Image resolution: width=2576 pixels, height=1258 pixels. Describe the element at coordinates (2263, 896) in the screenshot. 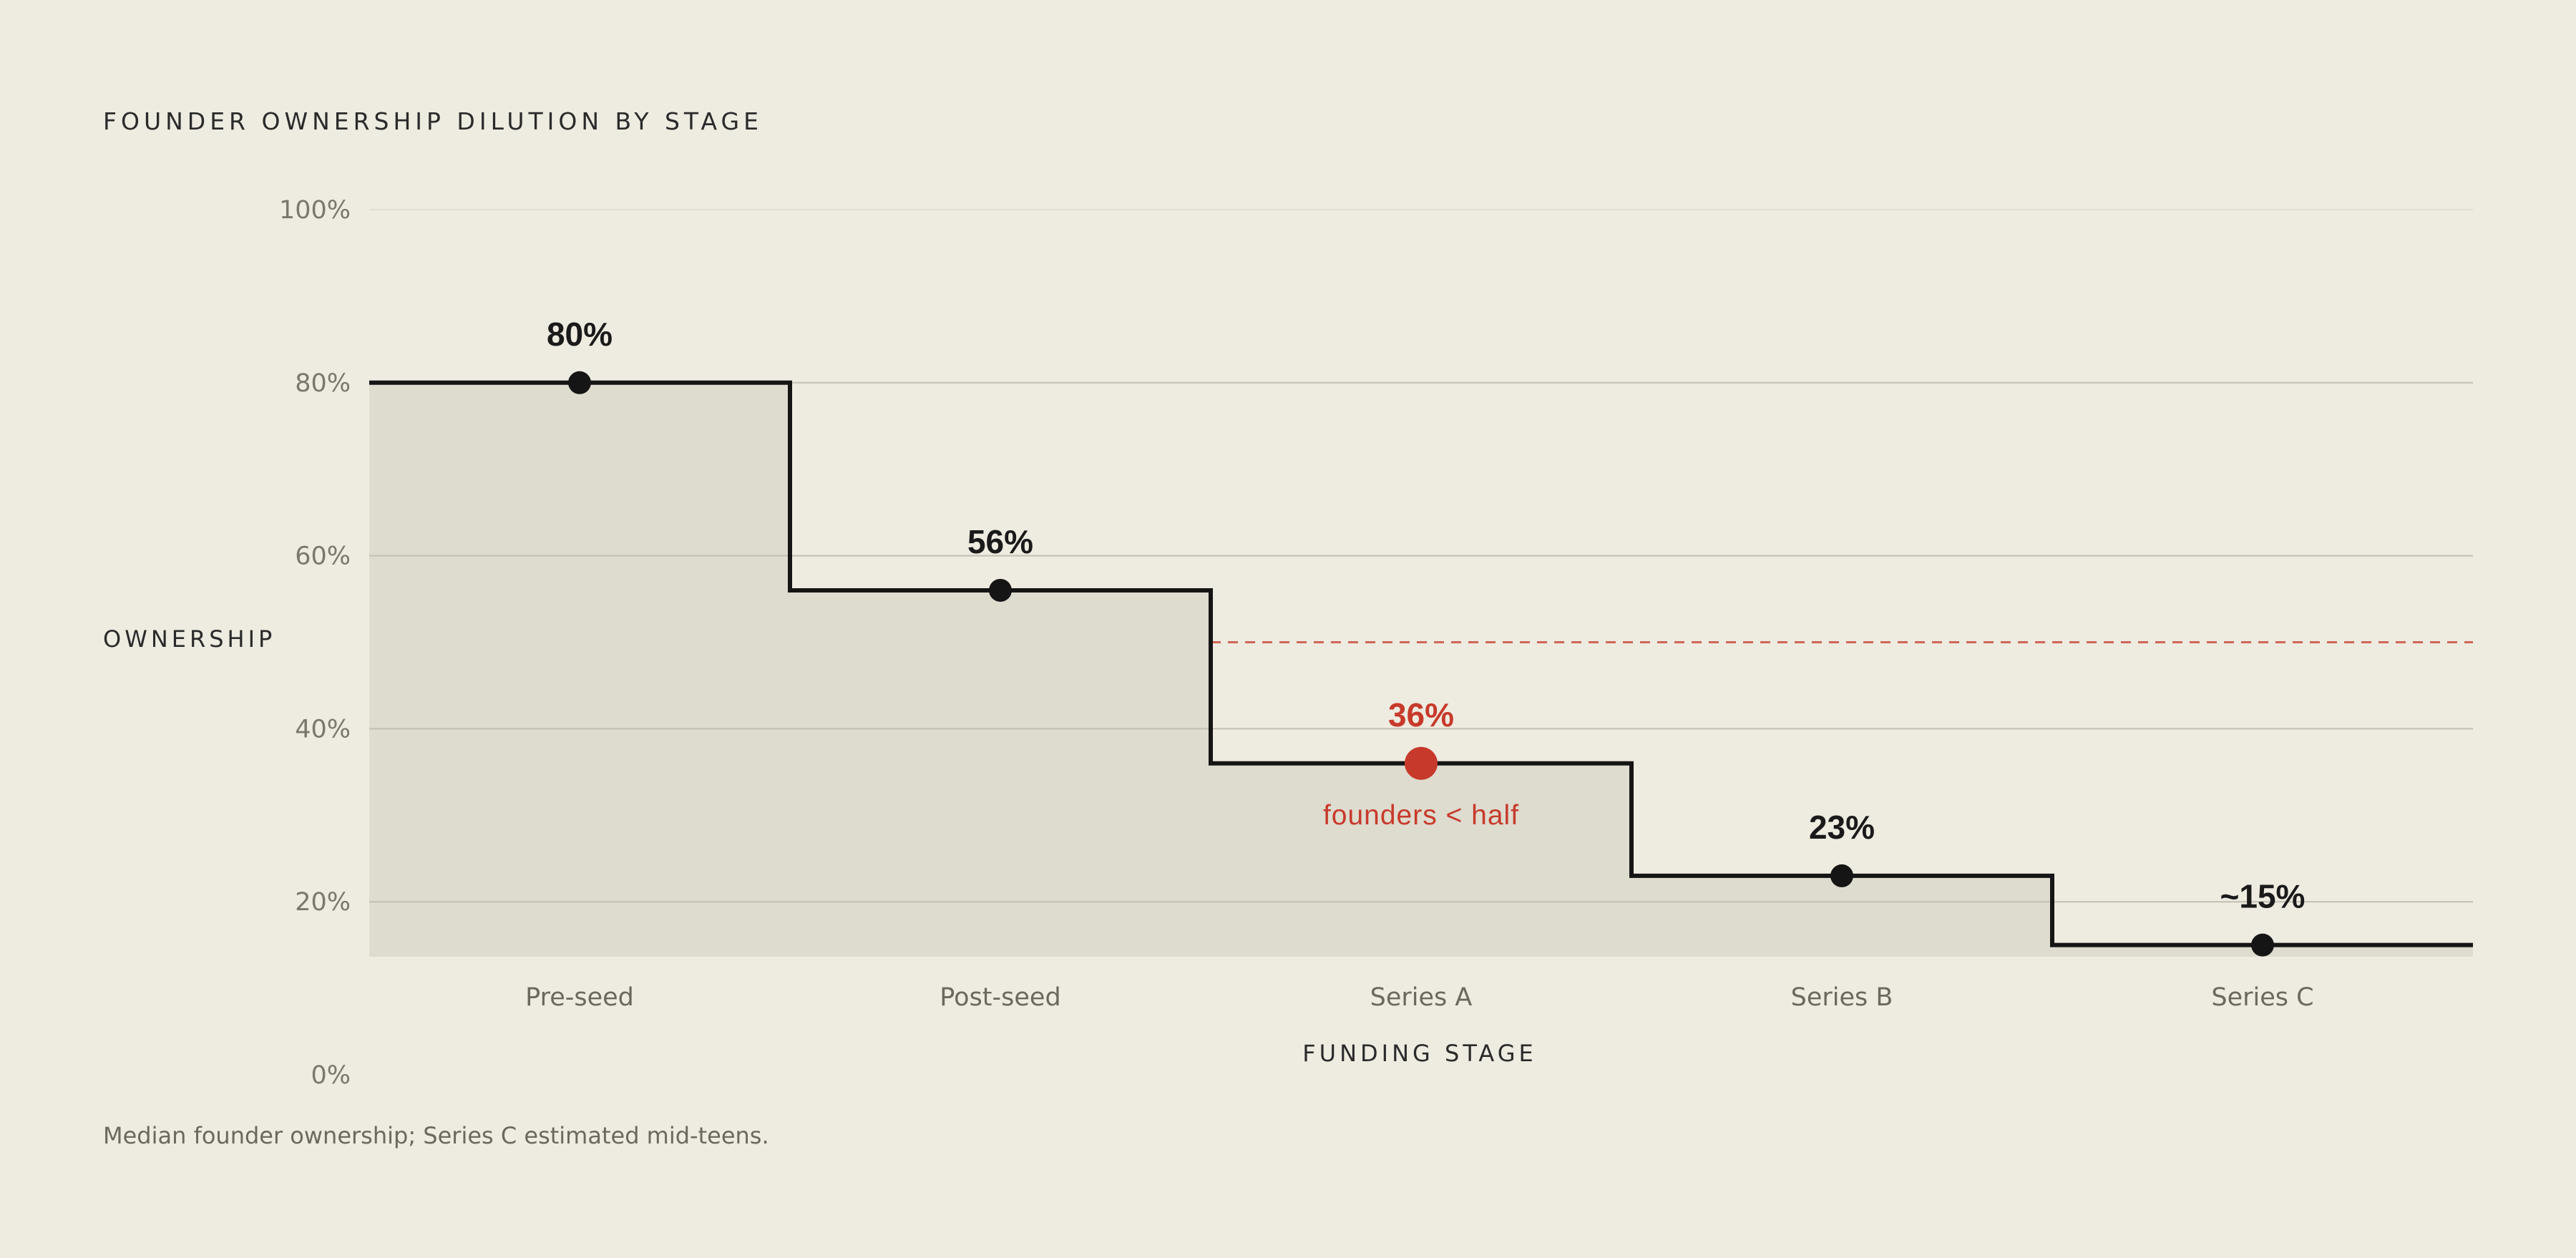

I see `data-label: ~15%` at that location.